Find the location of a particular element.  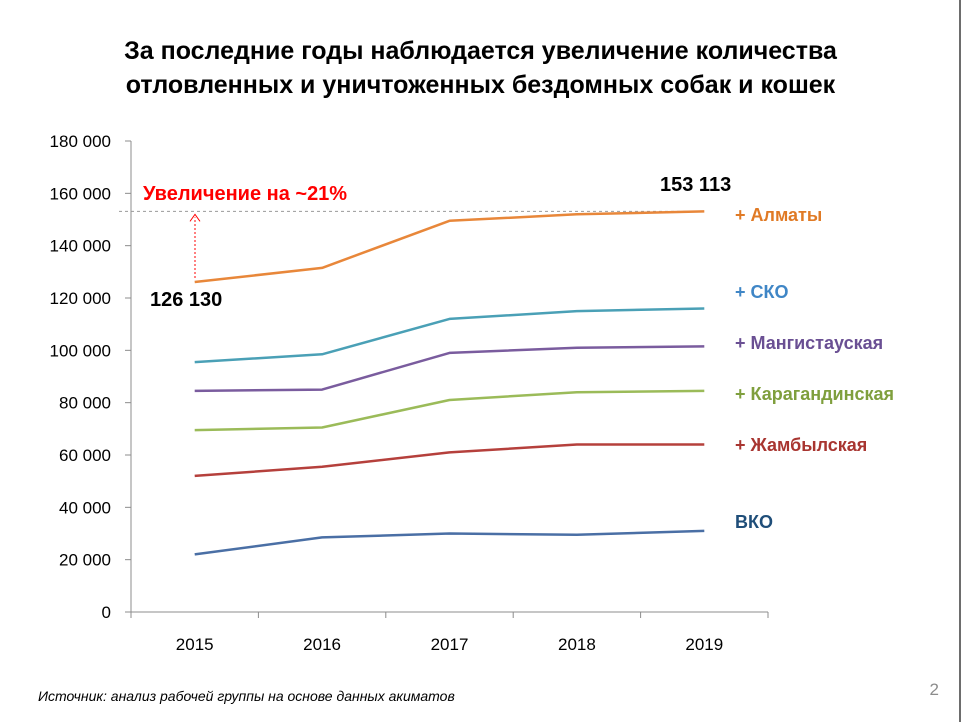

series-label-6: ВКО is located at coordinates (754, 522).